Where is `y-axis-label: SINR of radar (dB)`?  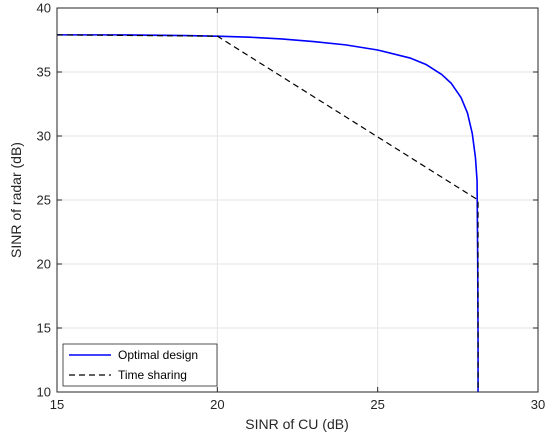 y-axis-label: SINR of radar (dB) is located at coordinates (16, 200).